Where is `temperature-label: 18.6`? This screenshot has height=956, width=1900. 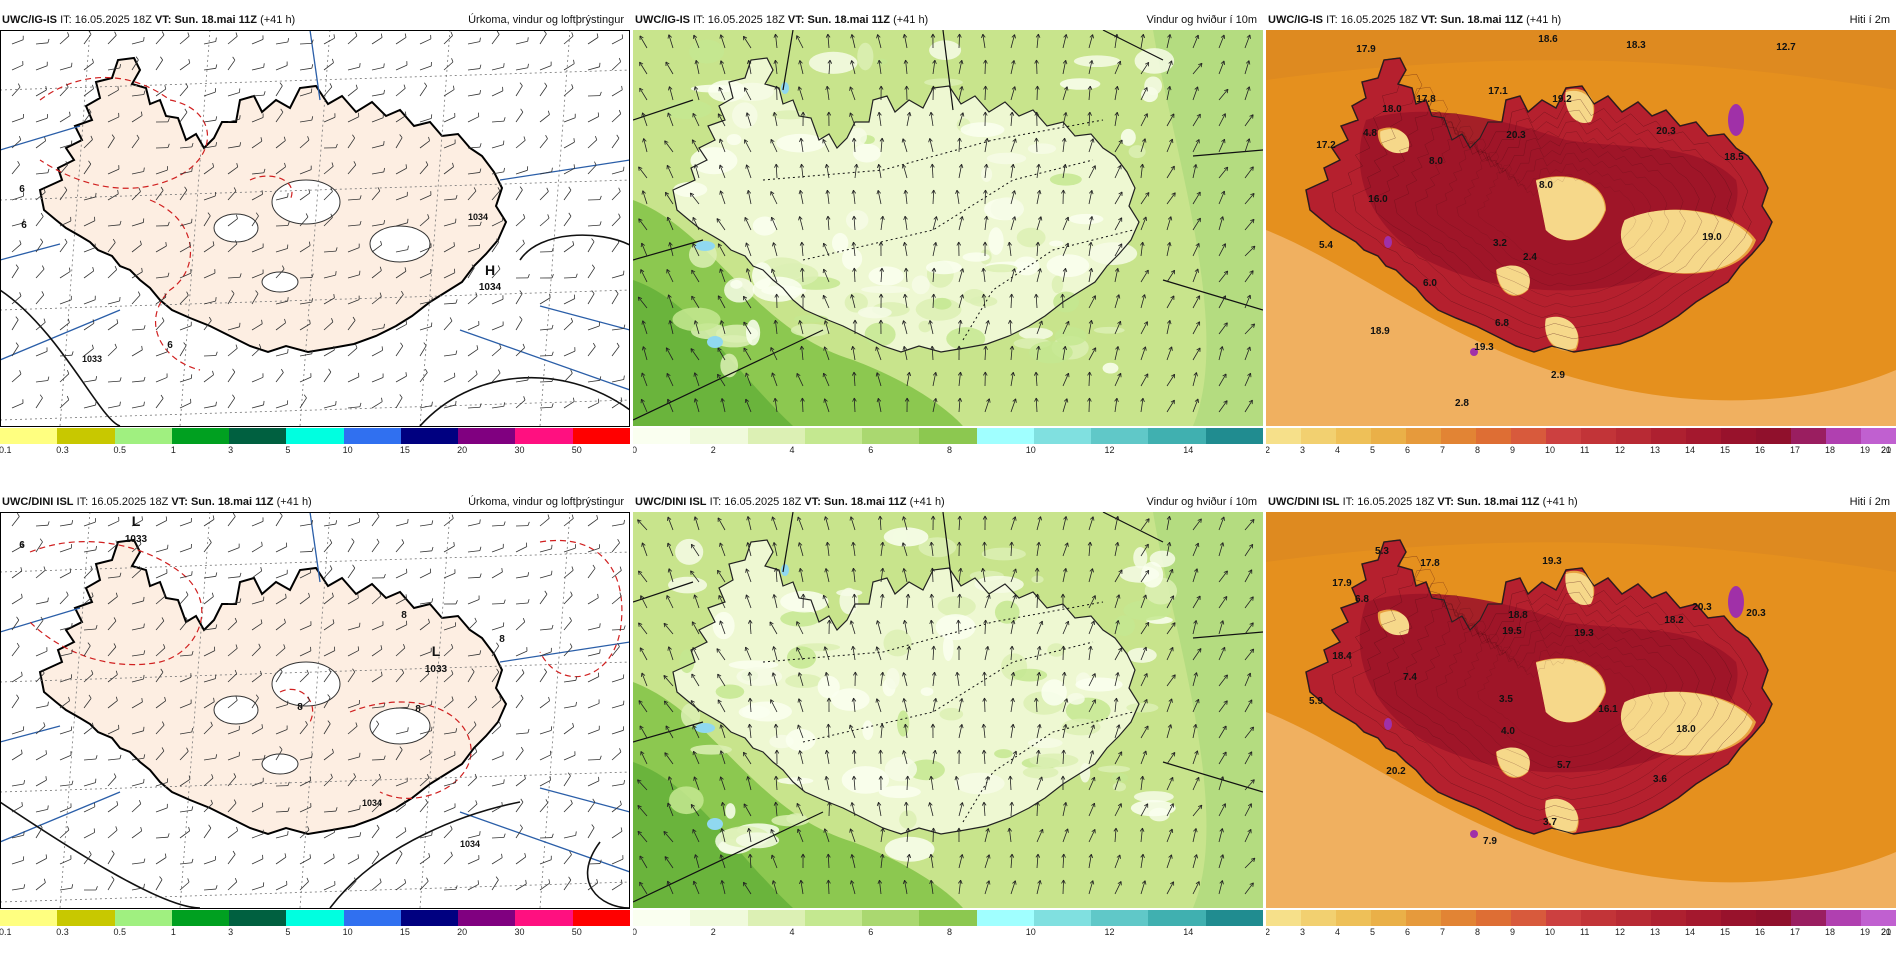
temperature-label: 18.6 is located at coordinates (1548, 39).